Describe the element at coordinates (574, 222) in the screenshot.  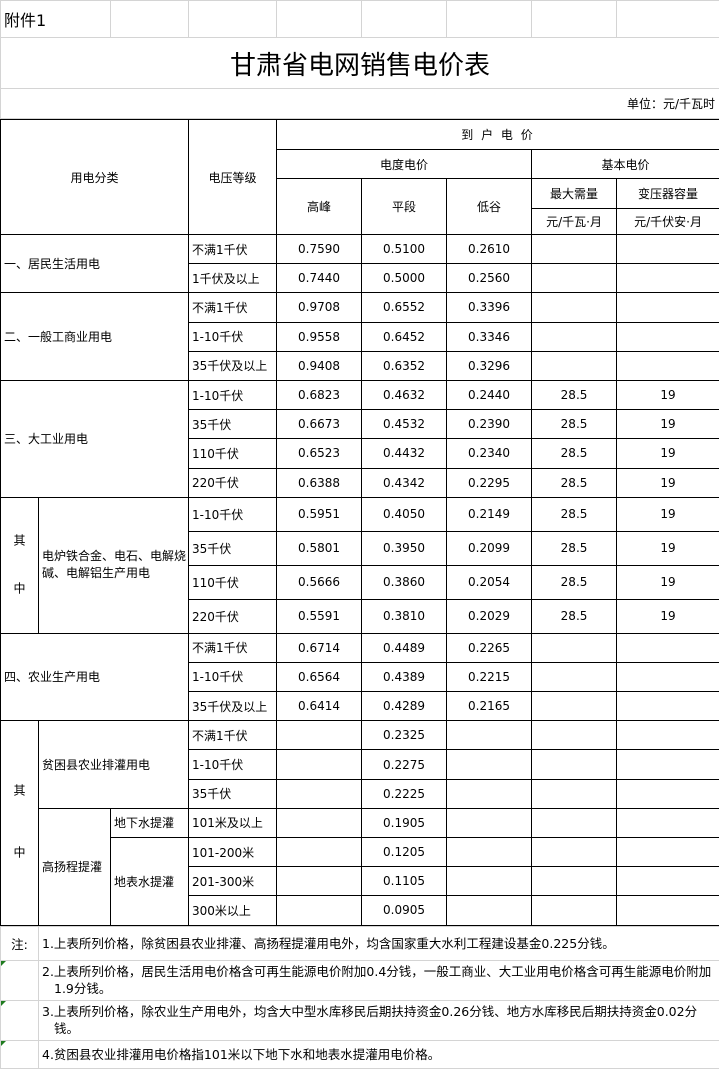
I see `header-max-demand-unit: 元/千瓦·月` at that location.